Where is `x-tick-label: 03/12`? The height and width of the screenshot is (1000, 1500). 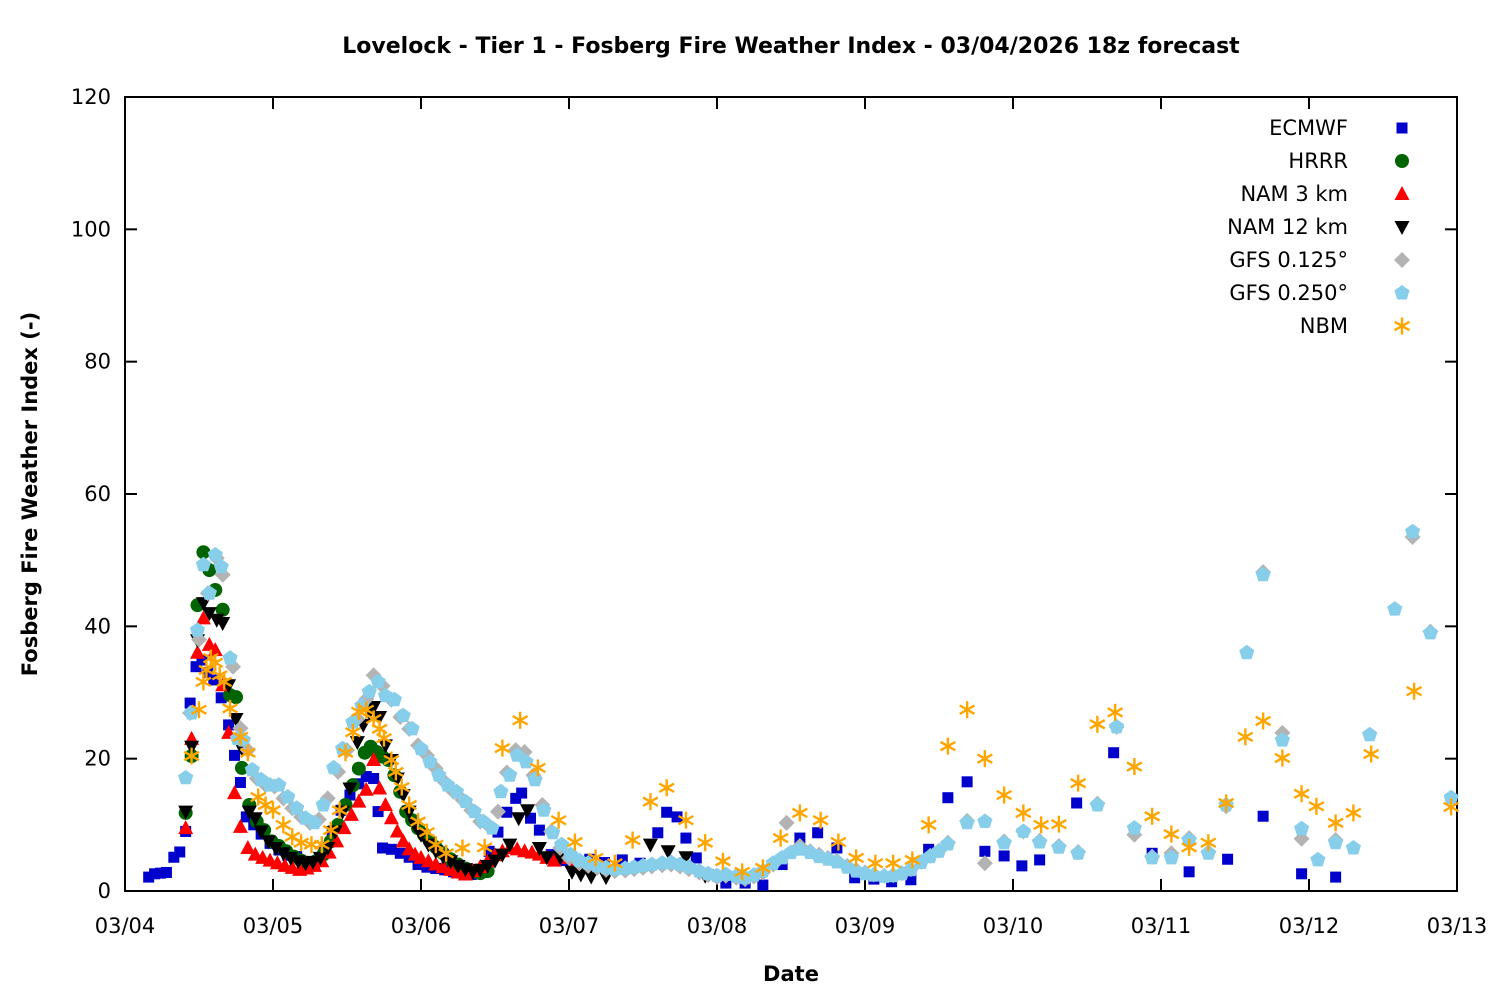
x-tick-label: 03/12 is located at coordinates (1309, 926).